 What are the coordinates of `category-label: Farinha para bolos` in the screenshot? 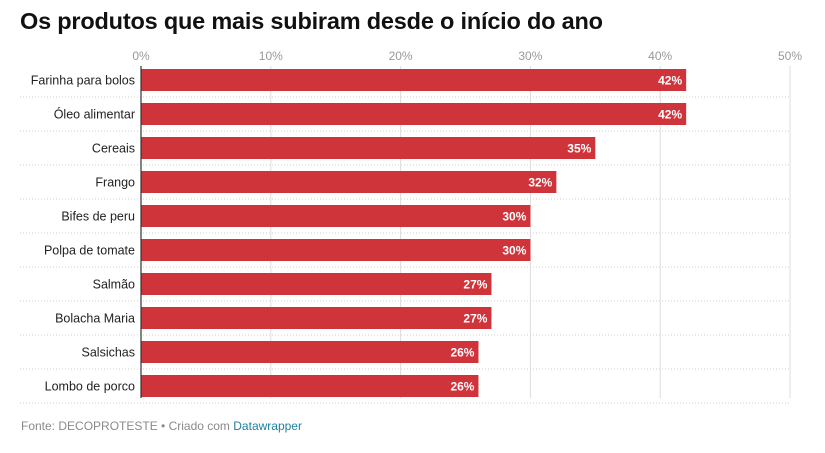 It's located at (83, 81).